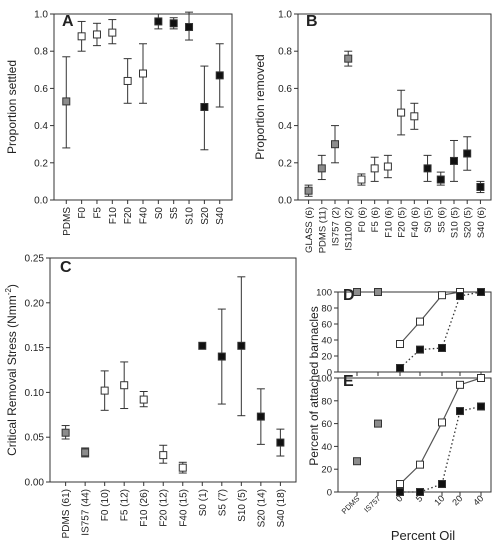  What do you see at coordinates (329, 373) in the screenshot?
I see `pD-ytick-label: 0` at bounding box center [329, 373].